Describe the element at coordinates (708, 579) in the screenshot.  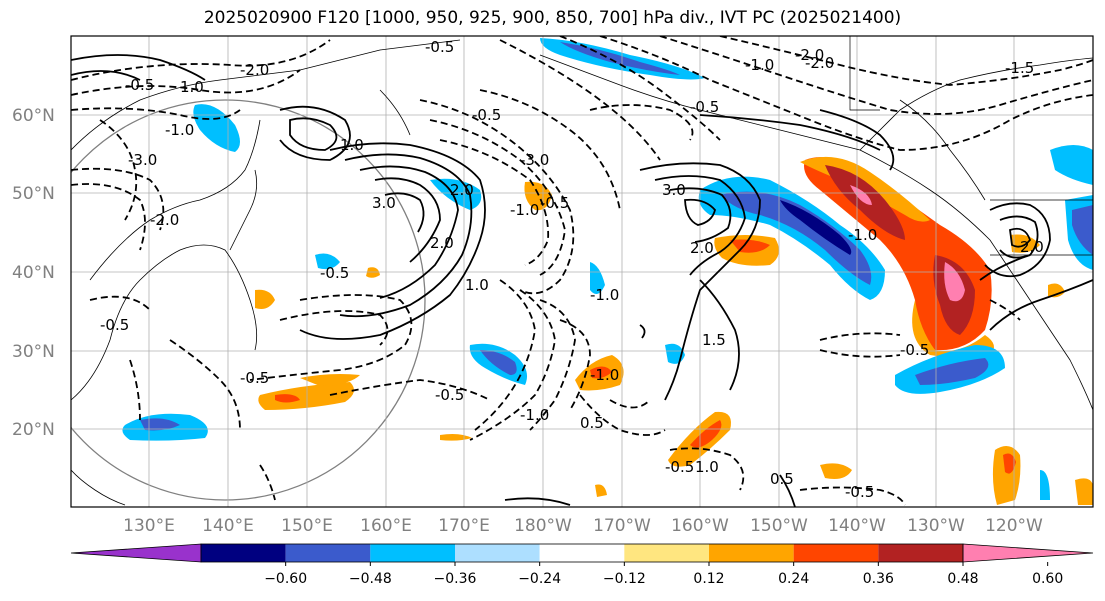
I see `colorbar-tick-label: 0.12` at that location.